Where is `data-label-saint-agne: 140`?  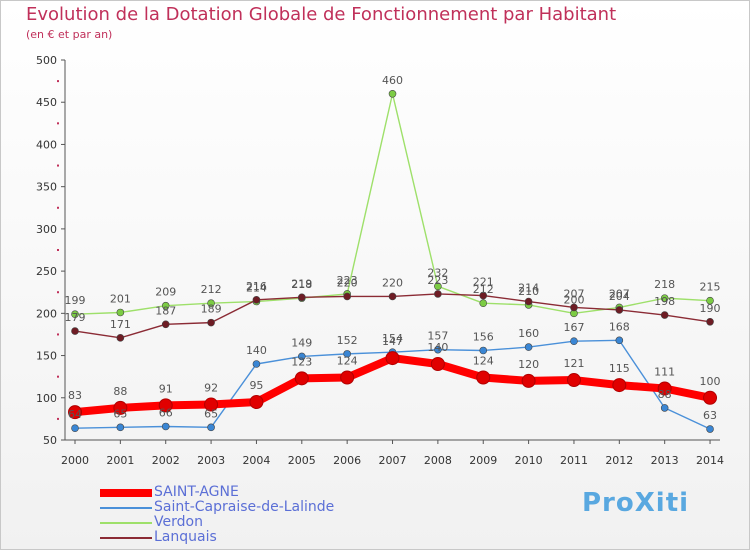
data-label-saint-agne: 140 is located at coordinates (437, 347).